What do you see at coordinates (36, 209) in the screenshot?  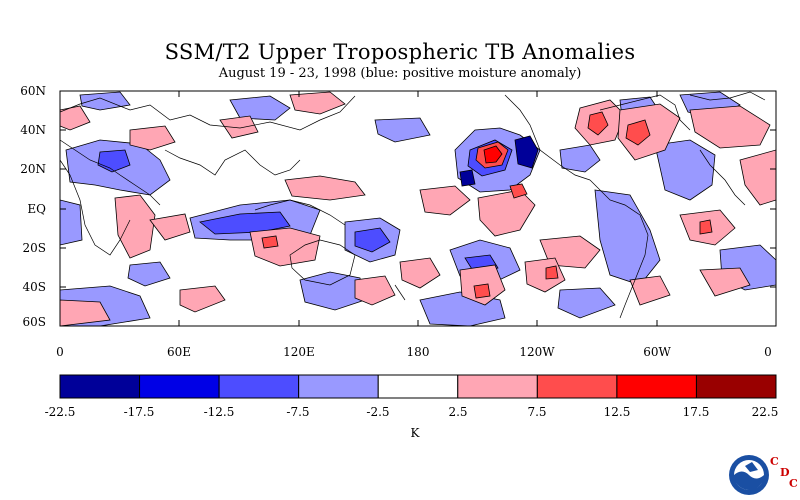 I see `lat-label-eq: EQ` at bounding box center [36, 209].